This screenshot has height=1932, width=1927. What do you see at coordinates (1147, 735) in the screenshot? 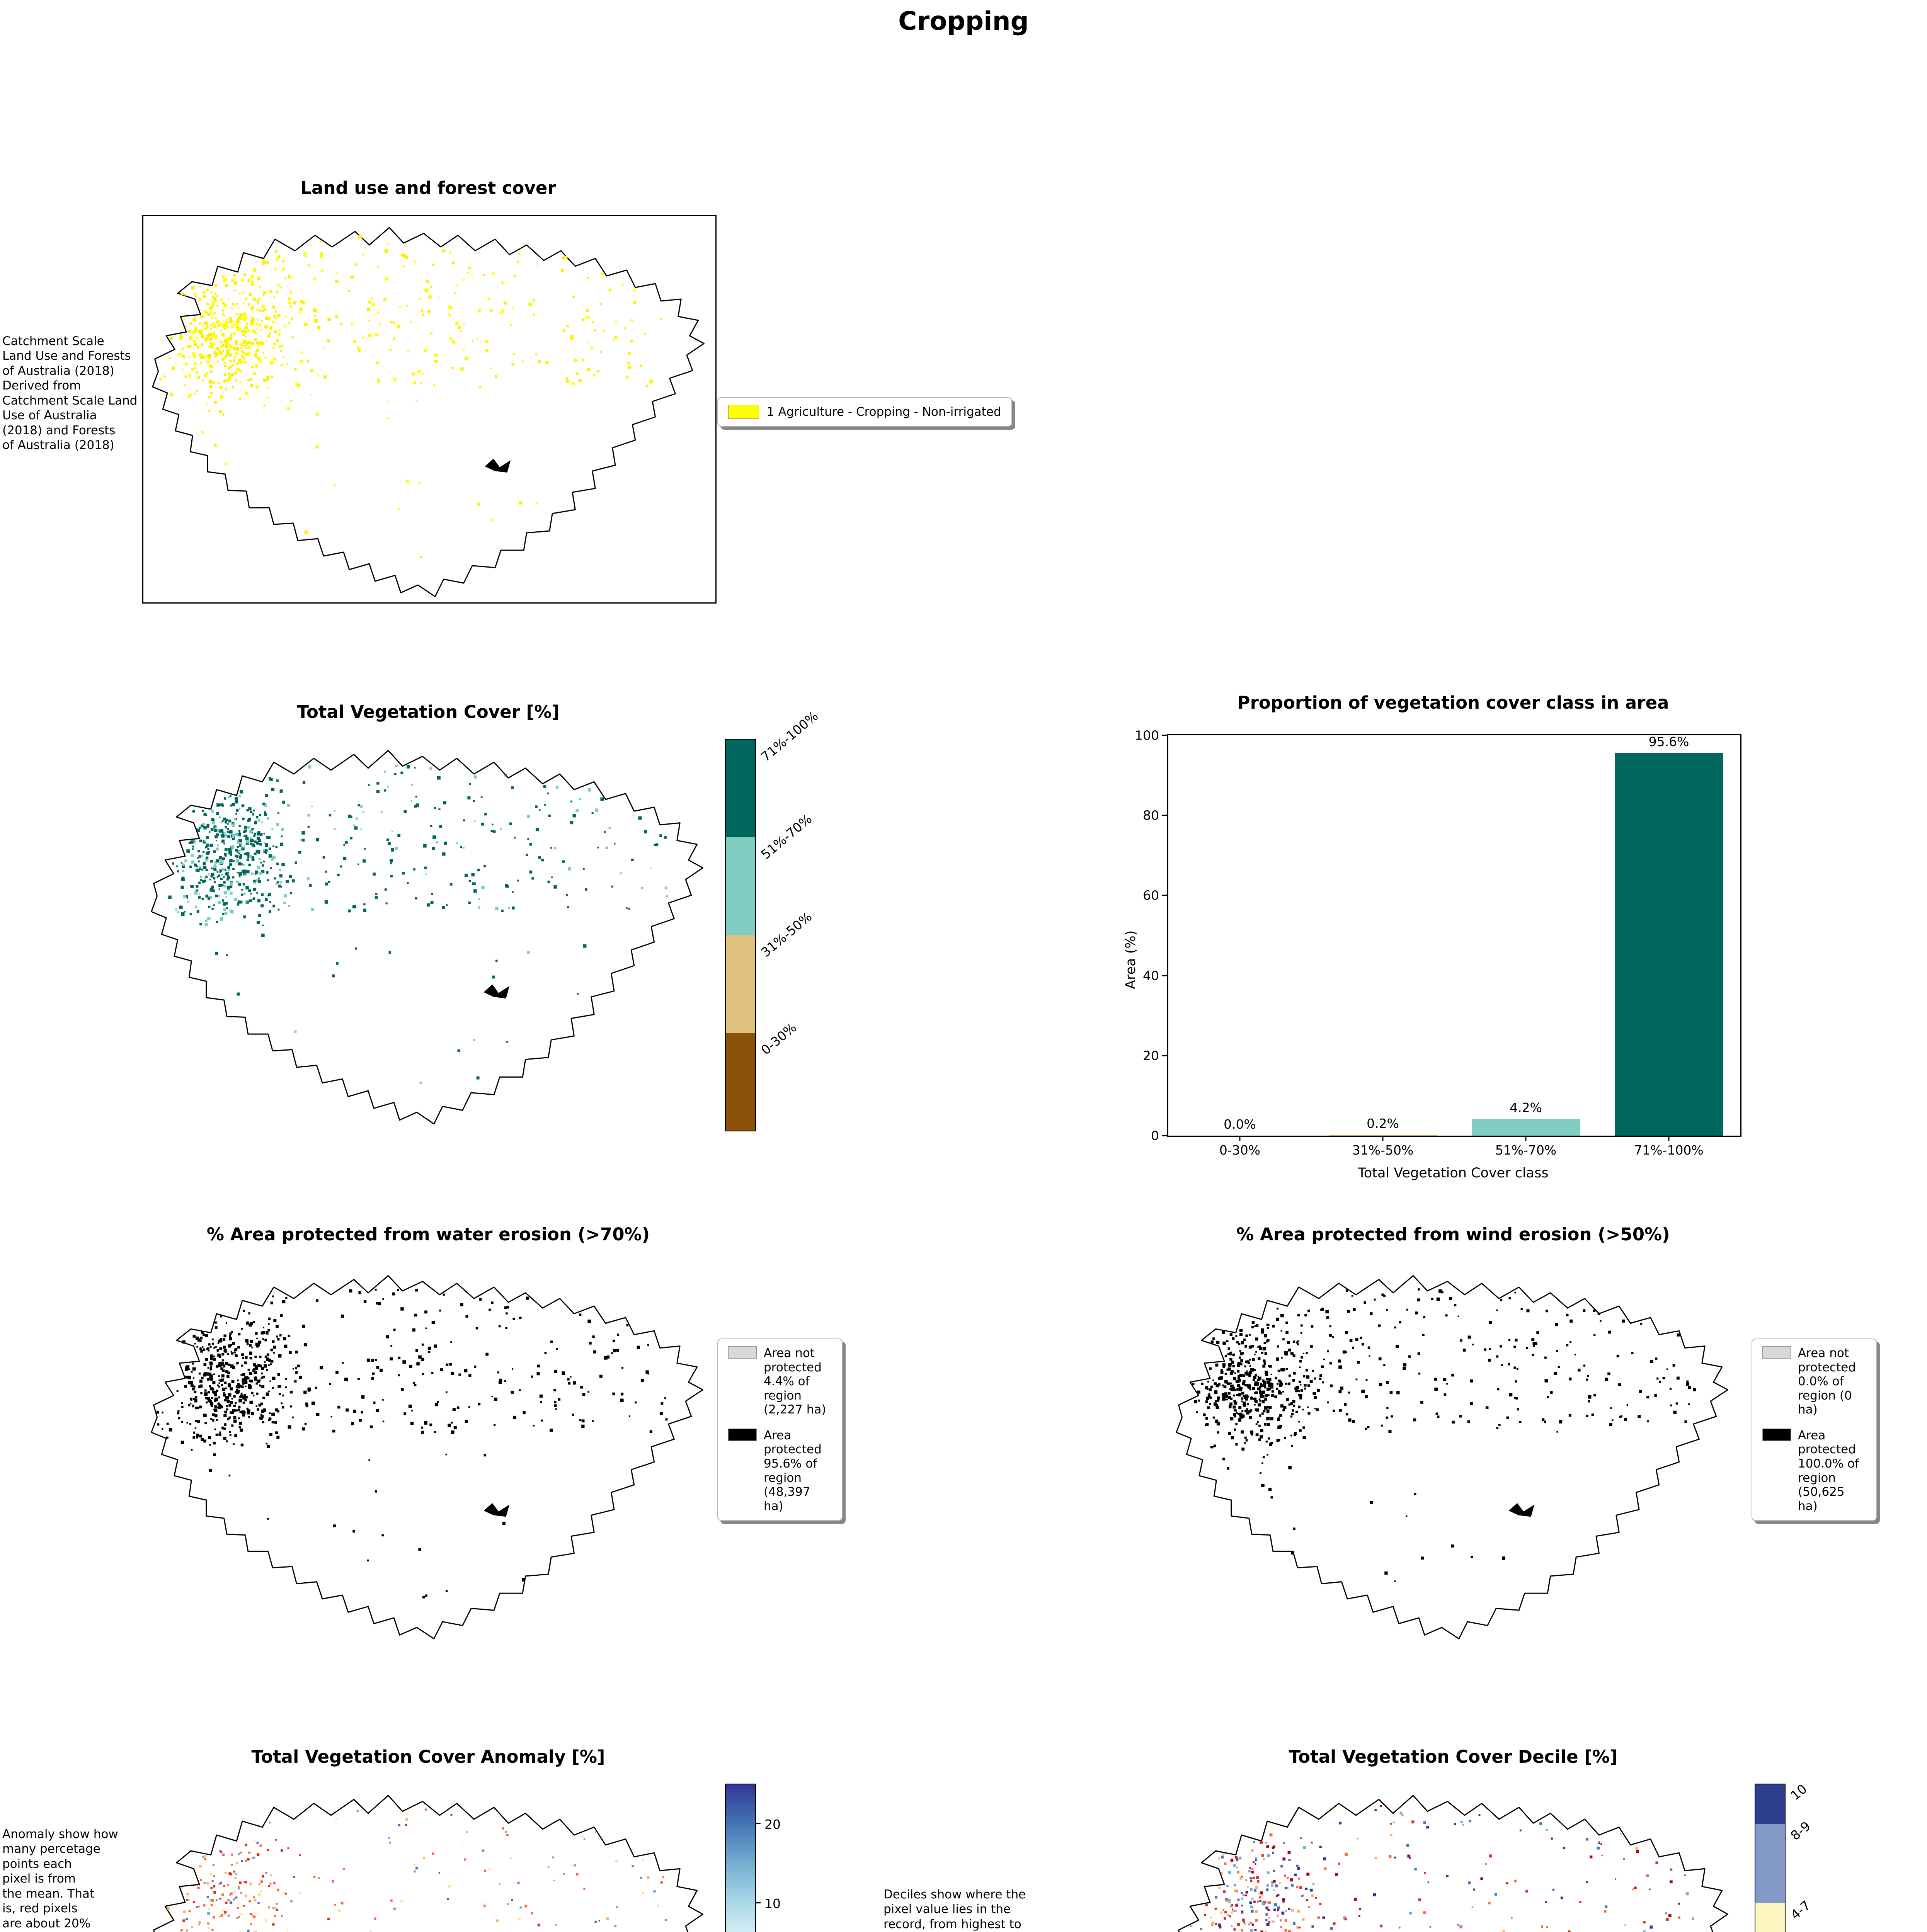
I see `y-tick-label: 100` at bounding box center [1147, 735].